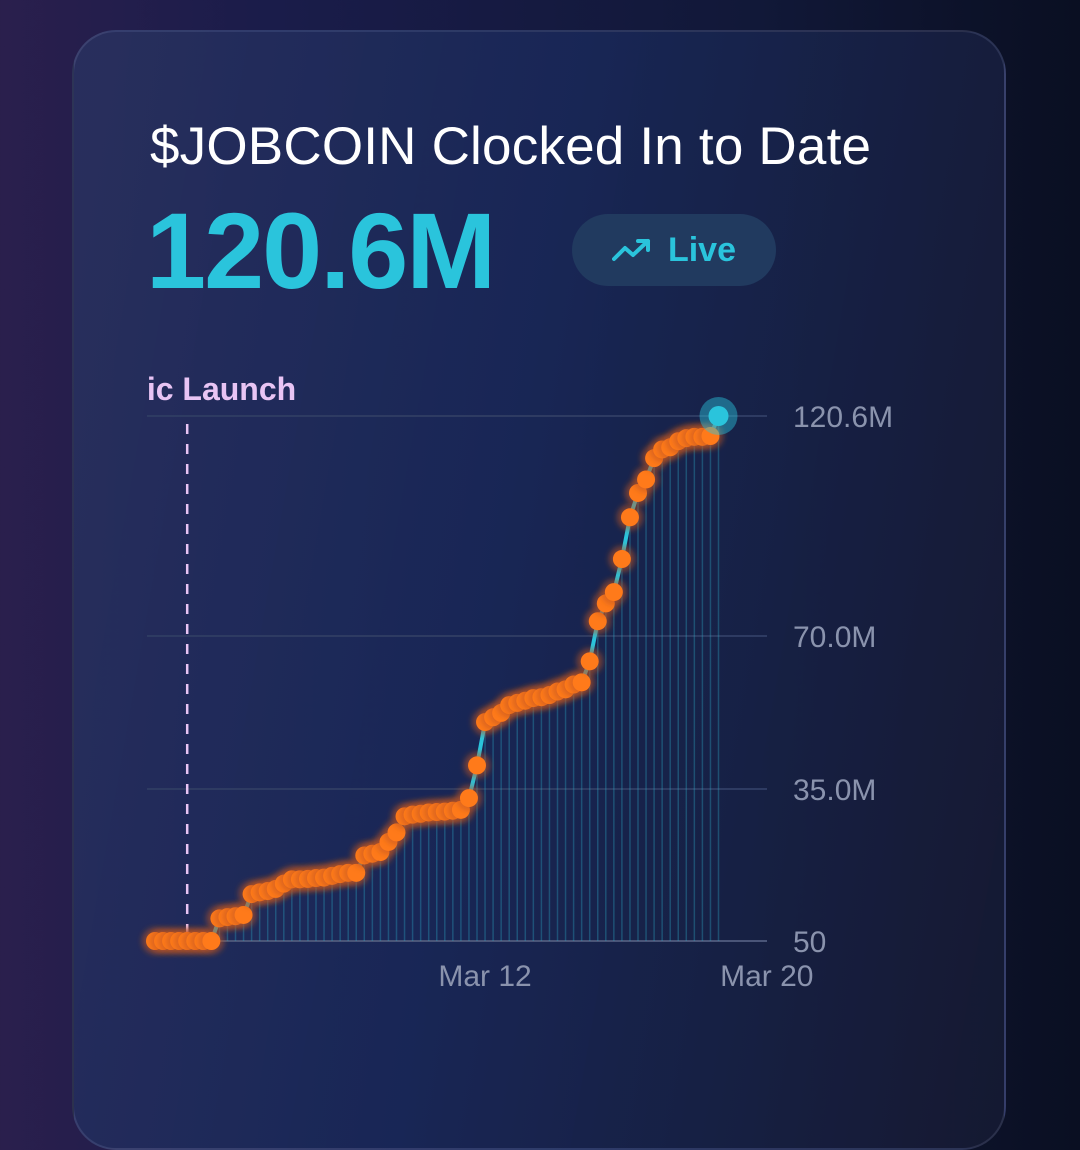 This screenshot has height=1150, width=1080. Describe the element at coordinates (809, 942) in the screenshot. I see `y-tick-label: 50` at that location.